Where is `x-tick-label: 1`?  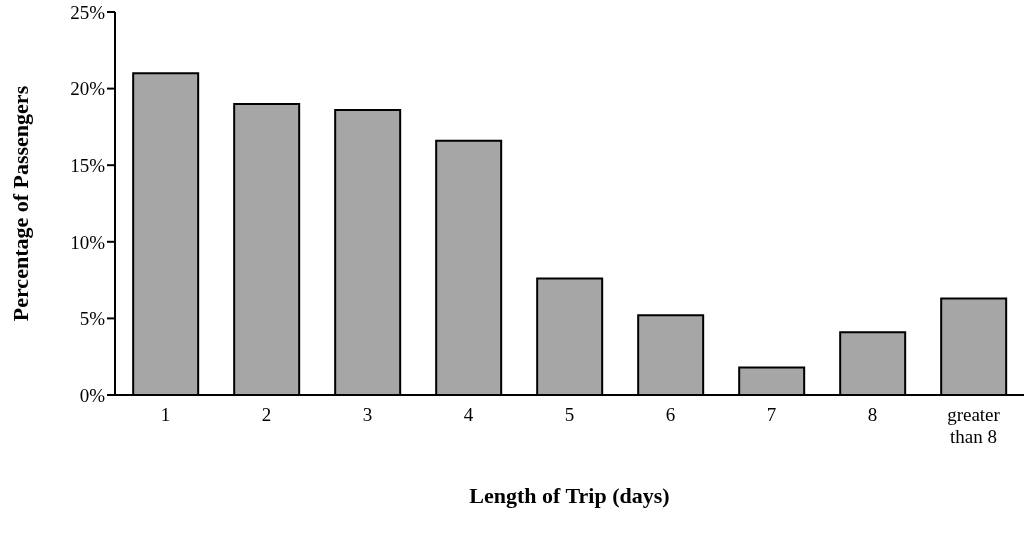
x-tick-label: 1 is located at coordinates (165, 414).